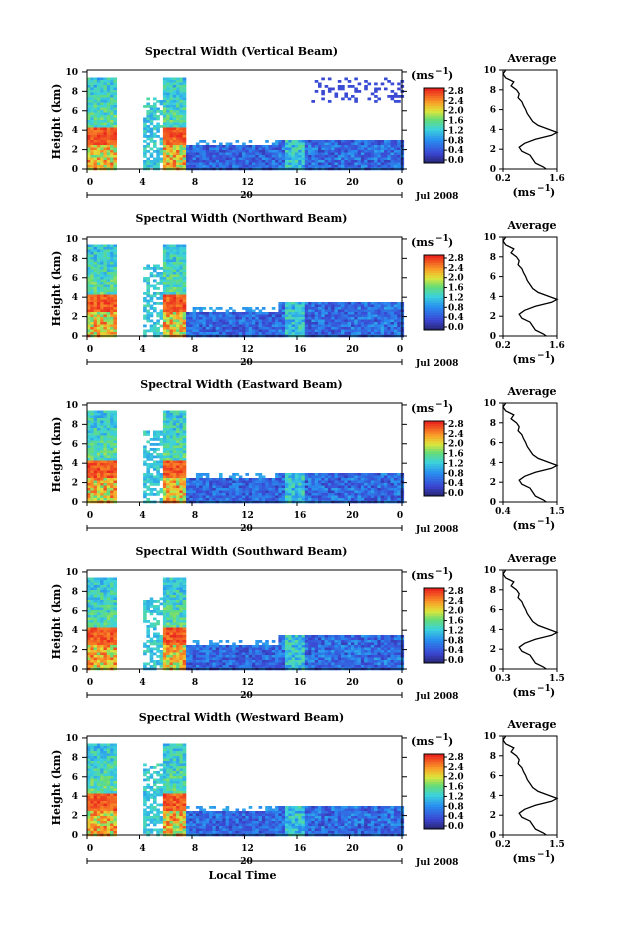 The height and width of the screenshot is (933, 623). Describe the element at coordinates (456, 112) in the screenshot. I see `colorbar-tick-label: 2.0` at that location.